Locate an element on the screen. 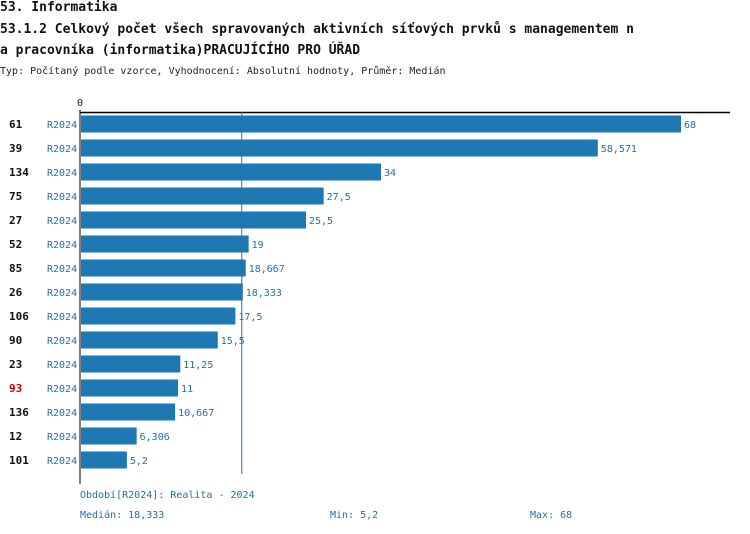  bar-value-label: 17,5 is located at coordinates (250, 317).